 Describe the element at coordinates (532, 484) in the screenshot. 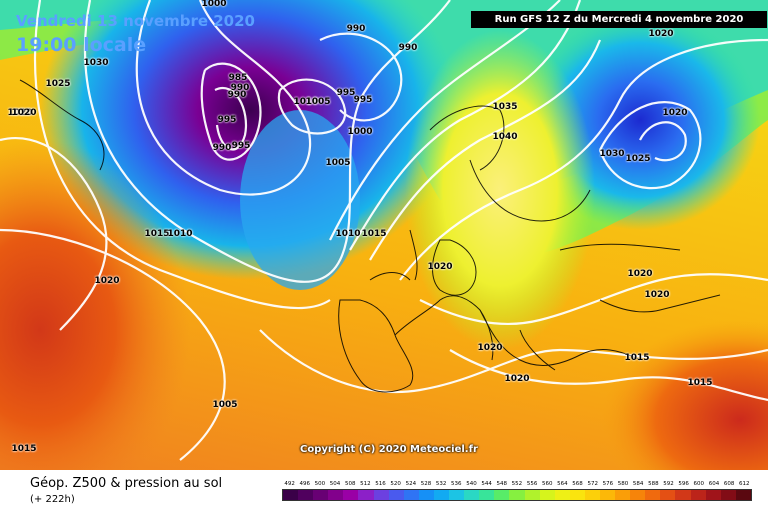

I see `scale-label: 556` at that location.